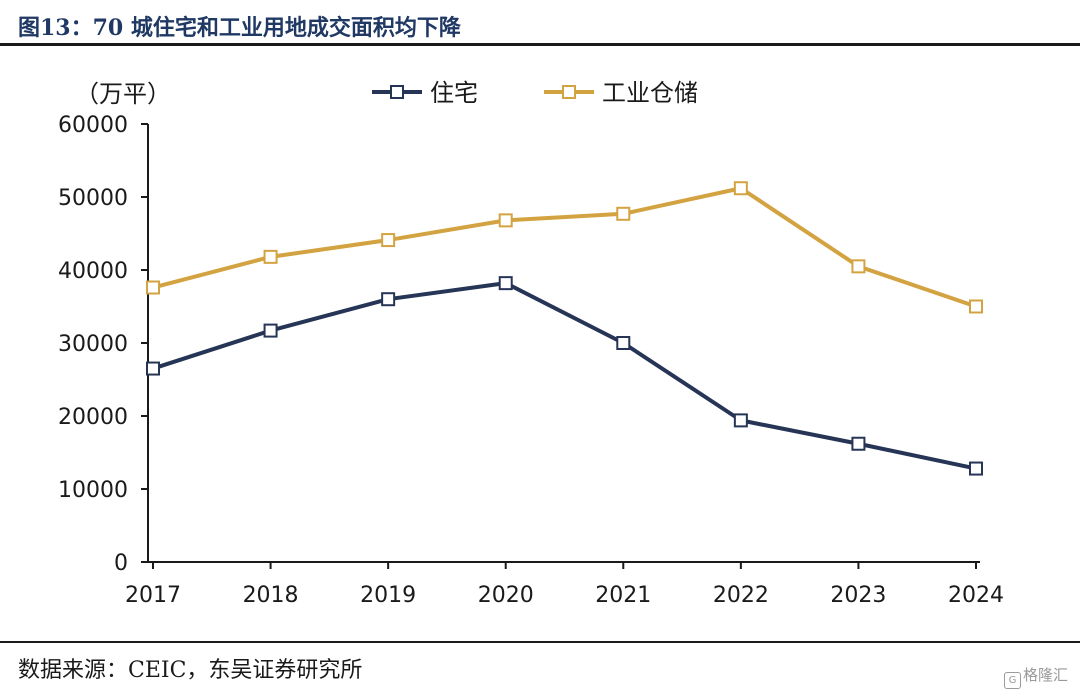 The height and width of the screenshot is (690, 1080). I want to click on x-tick-label: 2021, so click(623, 595).